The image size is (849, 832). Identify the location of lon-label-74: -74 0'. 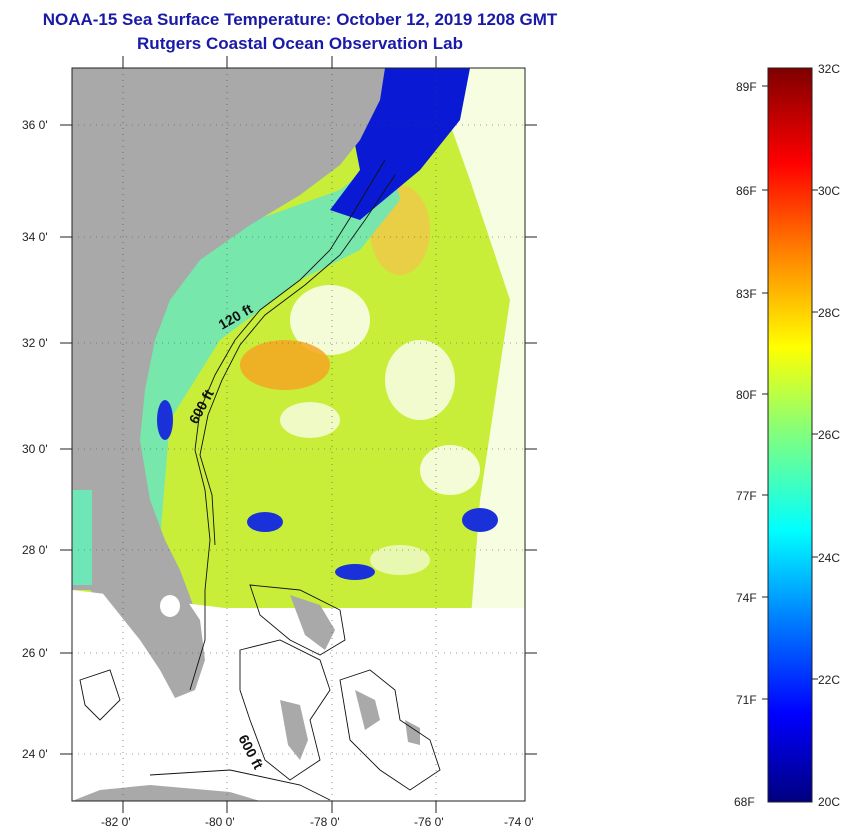
(519, 822).